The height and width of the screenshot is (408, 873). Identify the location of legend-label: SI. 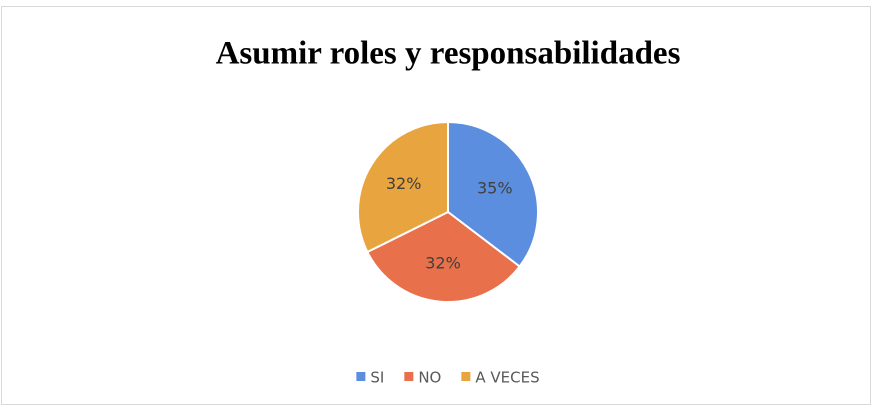
(377, 378).